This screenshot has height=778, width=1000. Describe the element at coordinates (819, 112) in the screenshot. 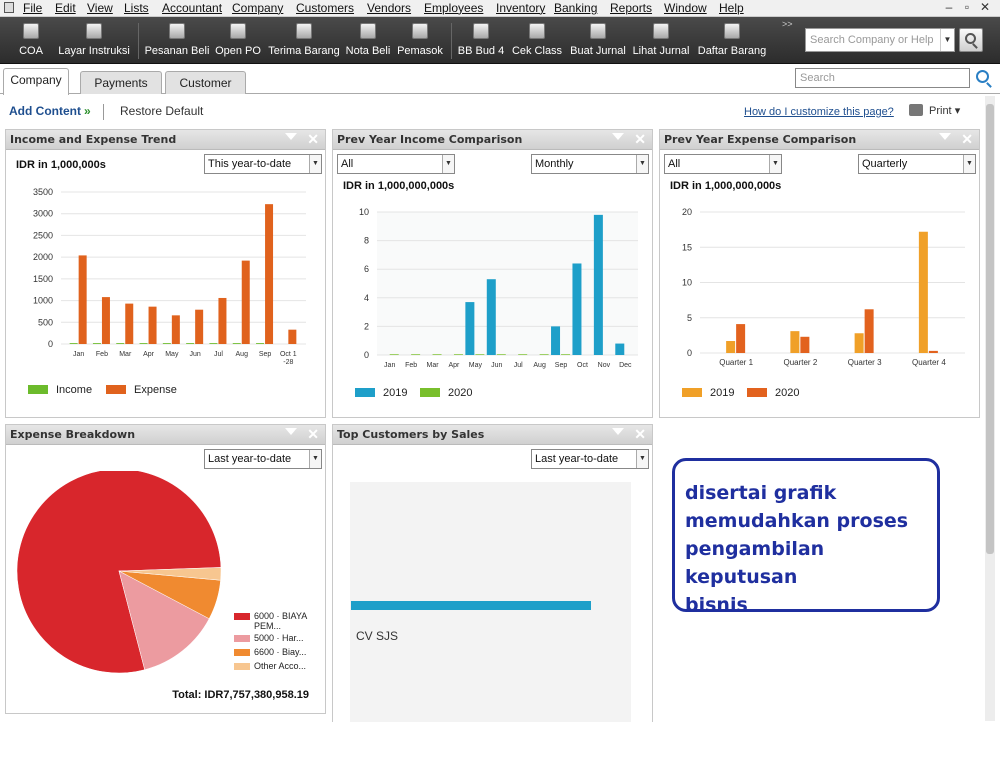

I see `customize-help-link: How do I customize this page?` at that location.